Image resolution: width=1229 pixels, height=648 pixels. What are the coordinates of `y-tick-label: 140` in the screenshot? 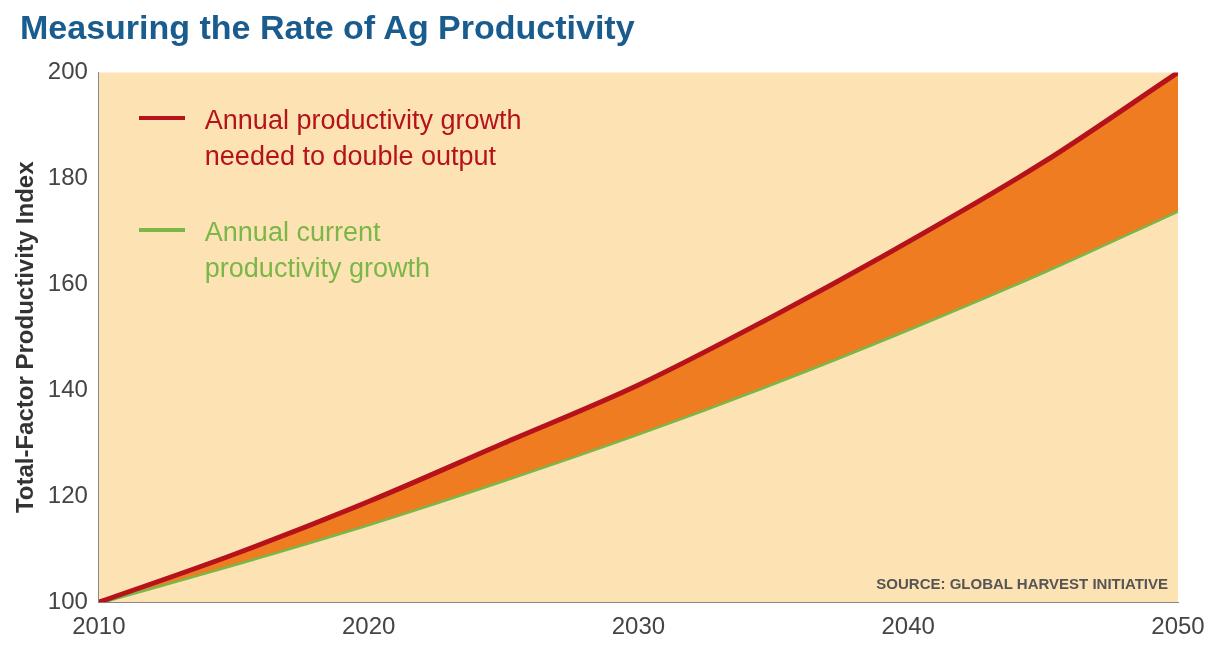 It's located at (67, 388).